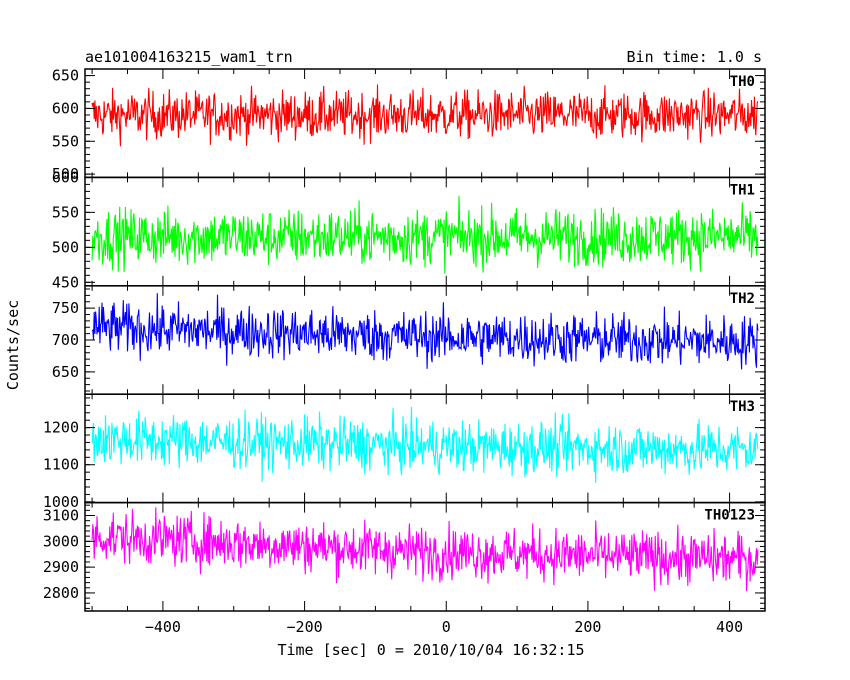  I want to click on x-axis-label: Time [sec] 0 = 2010/10/04 16:32:15, so click(430, 650).